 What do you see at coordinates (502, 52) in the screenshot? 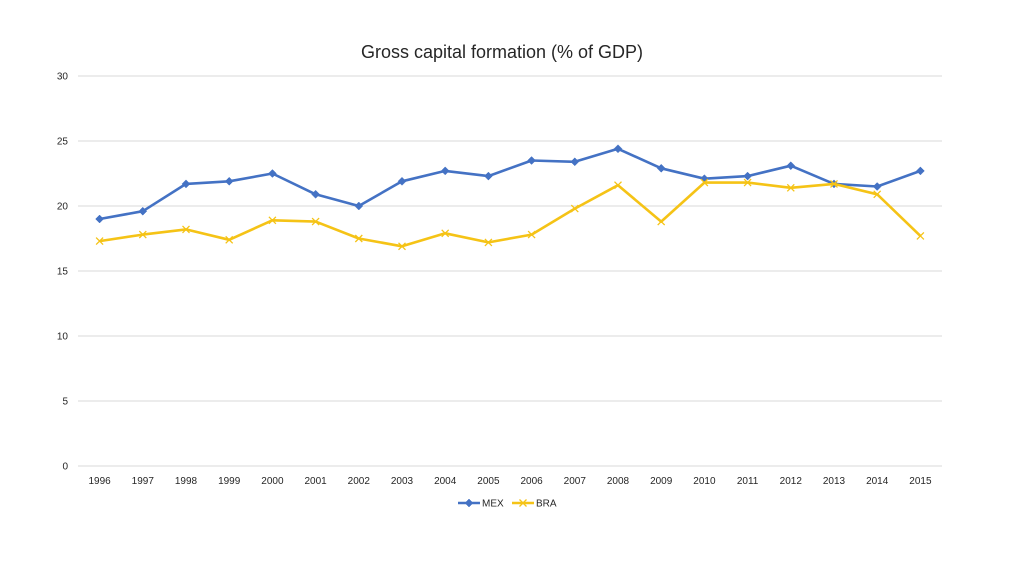
I see `chart-title: Gross capital formation (% of GDP)` at bounding box center [502, 52].